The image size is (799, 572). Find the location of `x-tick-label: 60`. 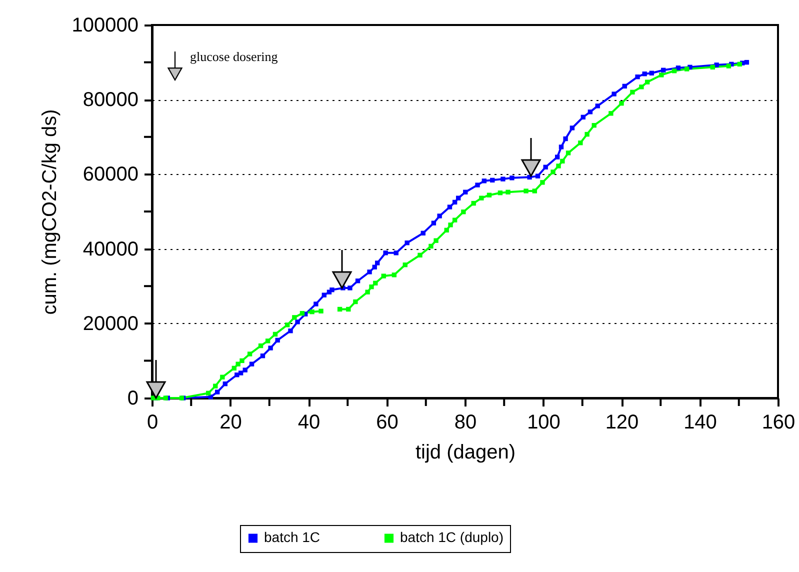

x-tick-label: 60 is located at coordinates (387, 423).